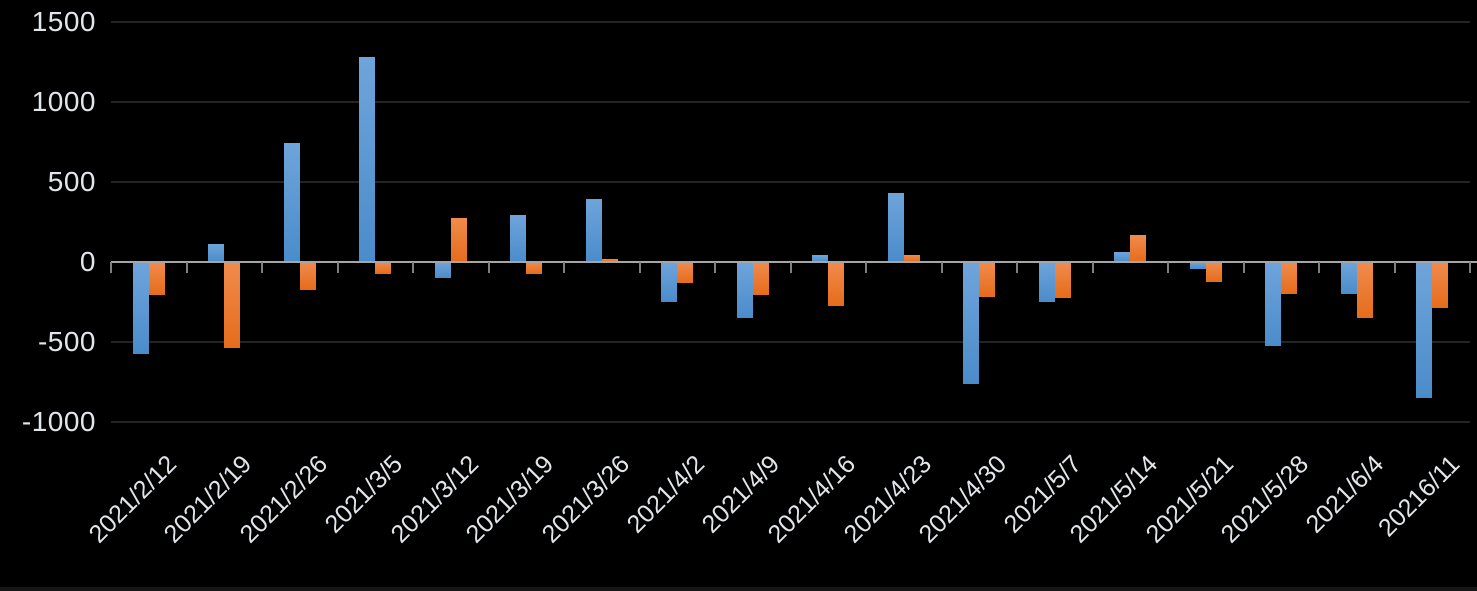 This screenshot has height=591, width=1477. Describe the element at coordinates (66, 341) in the screenshot. I see `y-axis-label--500: -500` at that location.